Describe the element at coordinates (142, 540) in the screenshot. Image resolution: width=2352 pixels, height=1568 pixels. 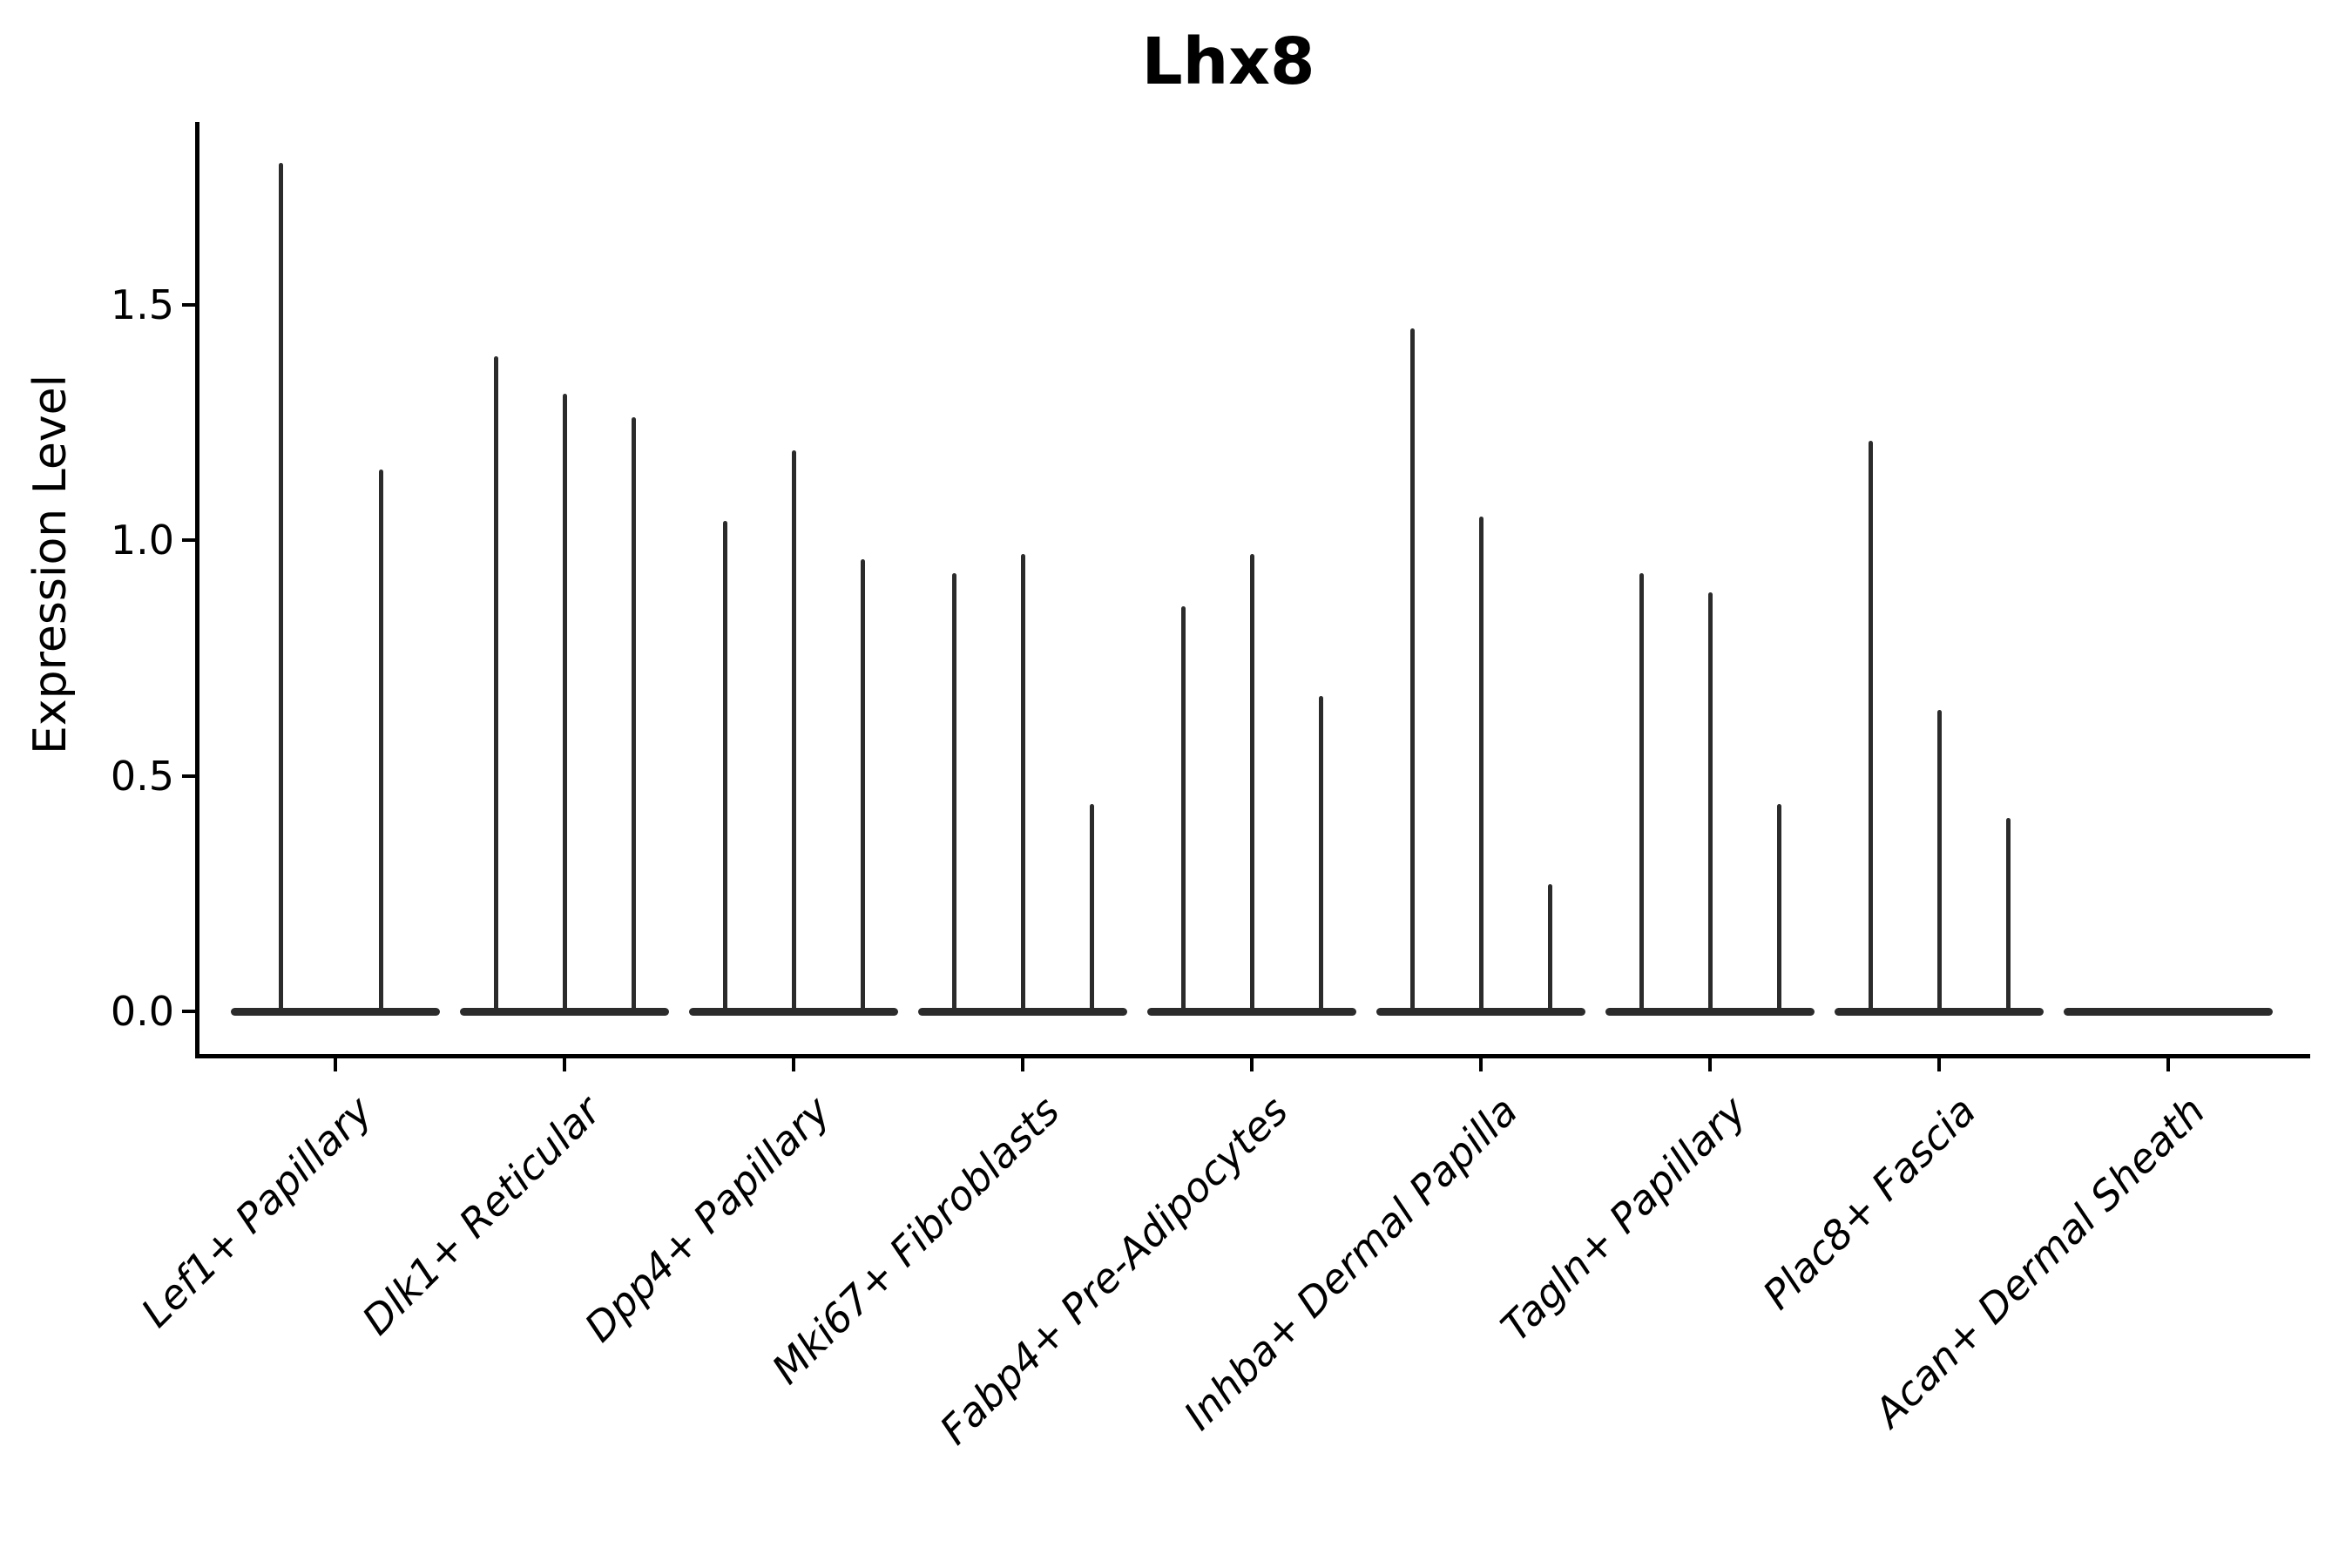
I see `y-tick-label: 1.0` at that location.